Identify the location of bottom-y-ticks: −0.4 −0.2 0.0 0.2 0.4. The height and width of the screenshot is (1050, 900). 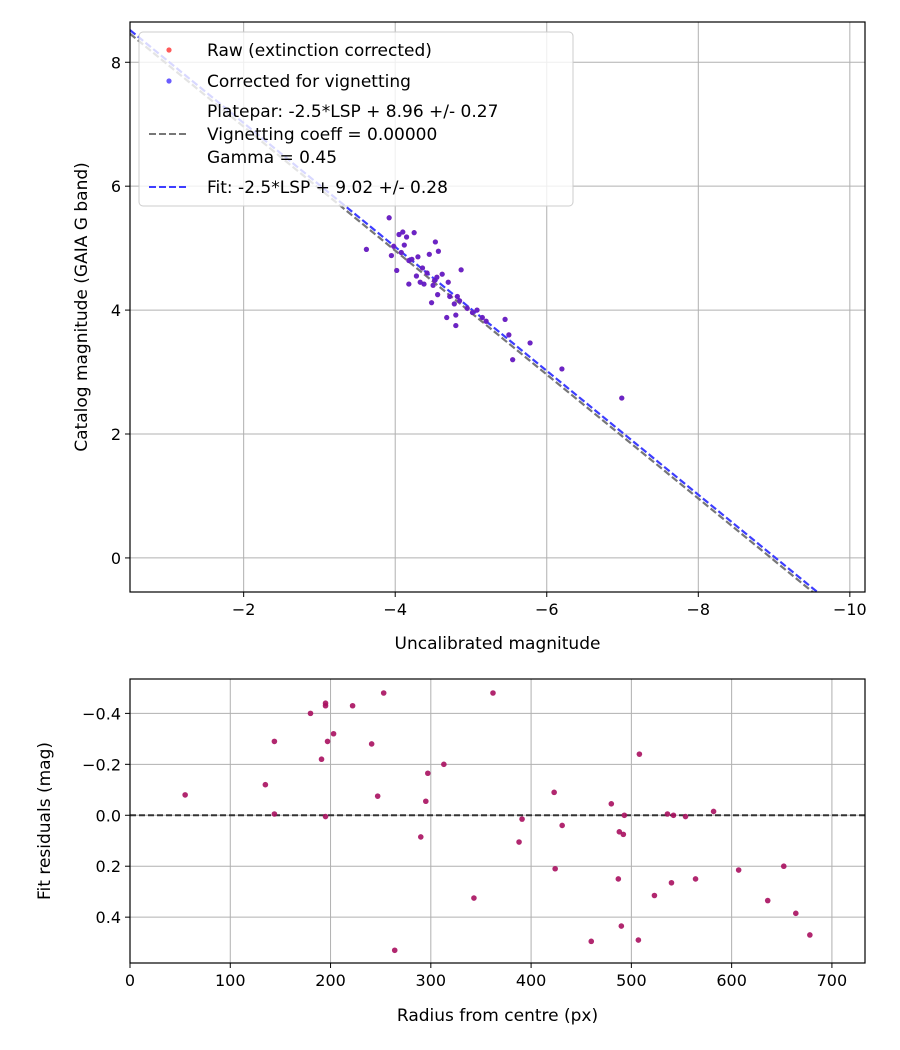
(106, 815).